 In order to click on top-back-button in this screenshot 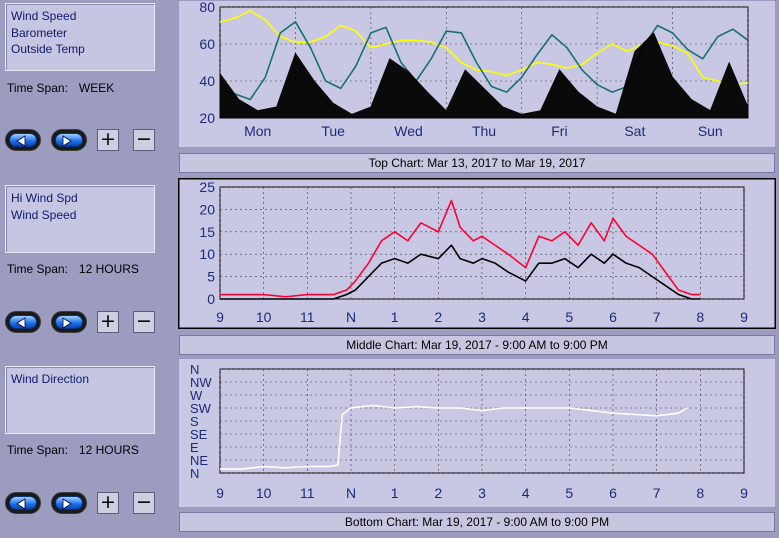, I will do `click(23, 140)`.